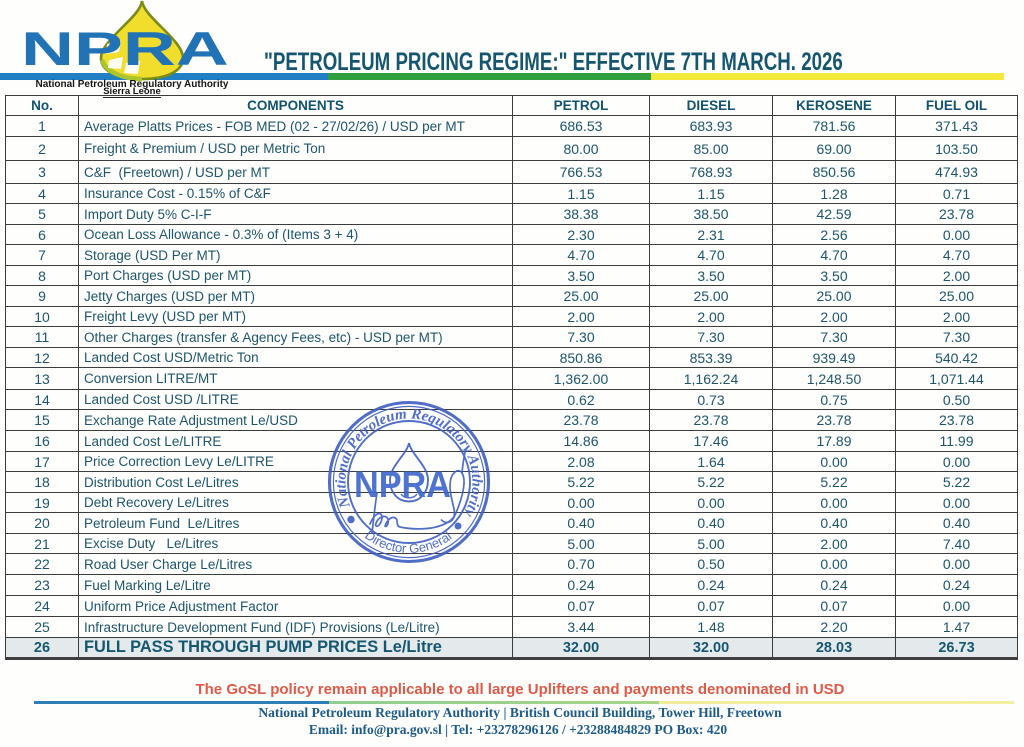 The width and height of the screenshot is (1024, 747). I want to click on svg-text: Director General, so click(408, 541).